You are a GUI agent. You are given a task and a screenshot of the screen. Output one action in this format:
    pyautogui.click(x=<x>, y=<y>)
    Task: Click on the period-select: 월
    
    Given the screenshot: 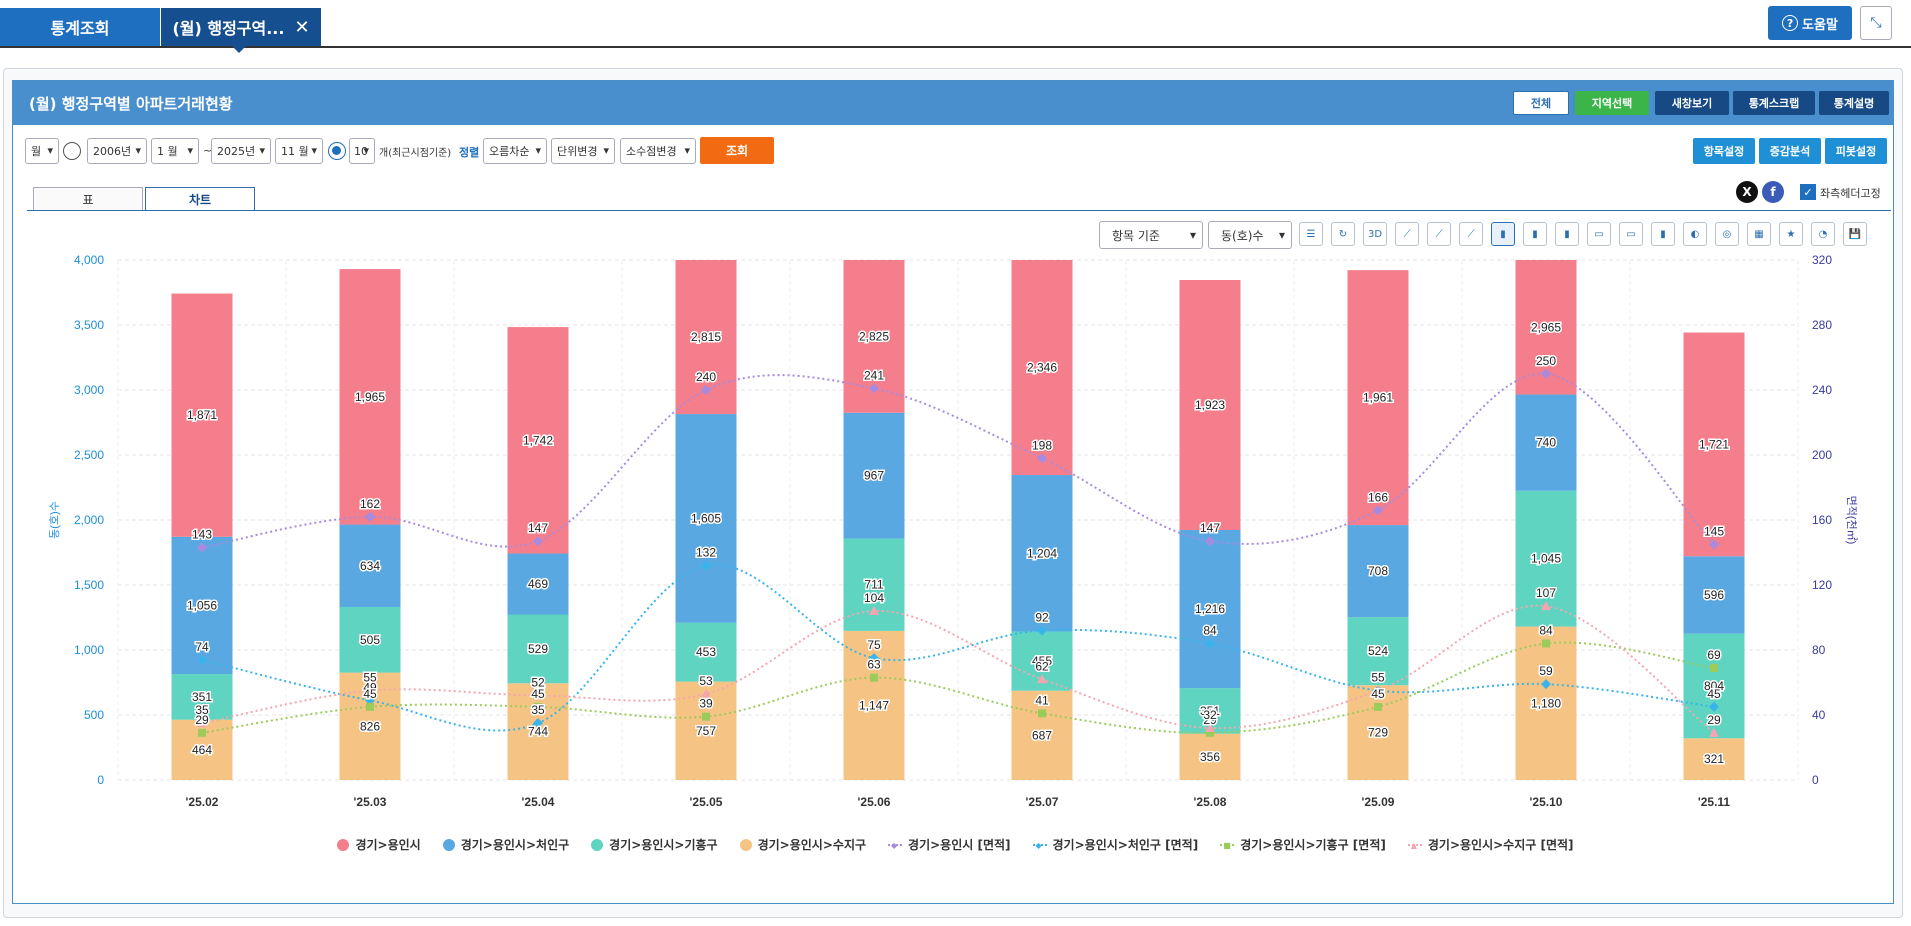 What is the action you would take?
    pyautogui.click(x=42, y=151)
    